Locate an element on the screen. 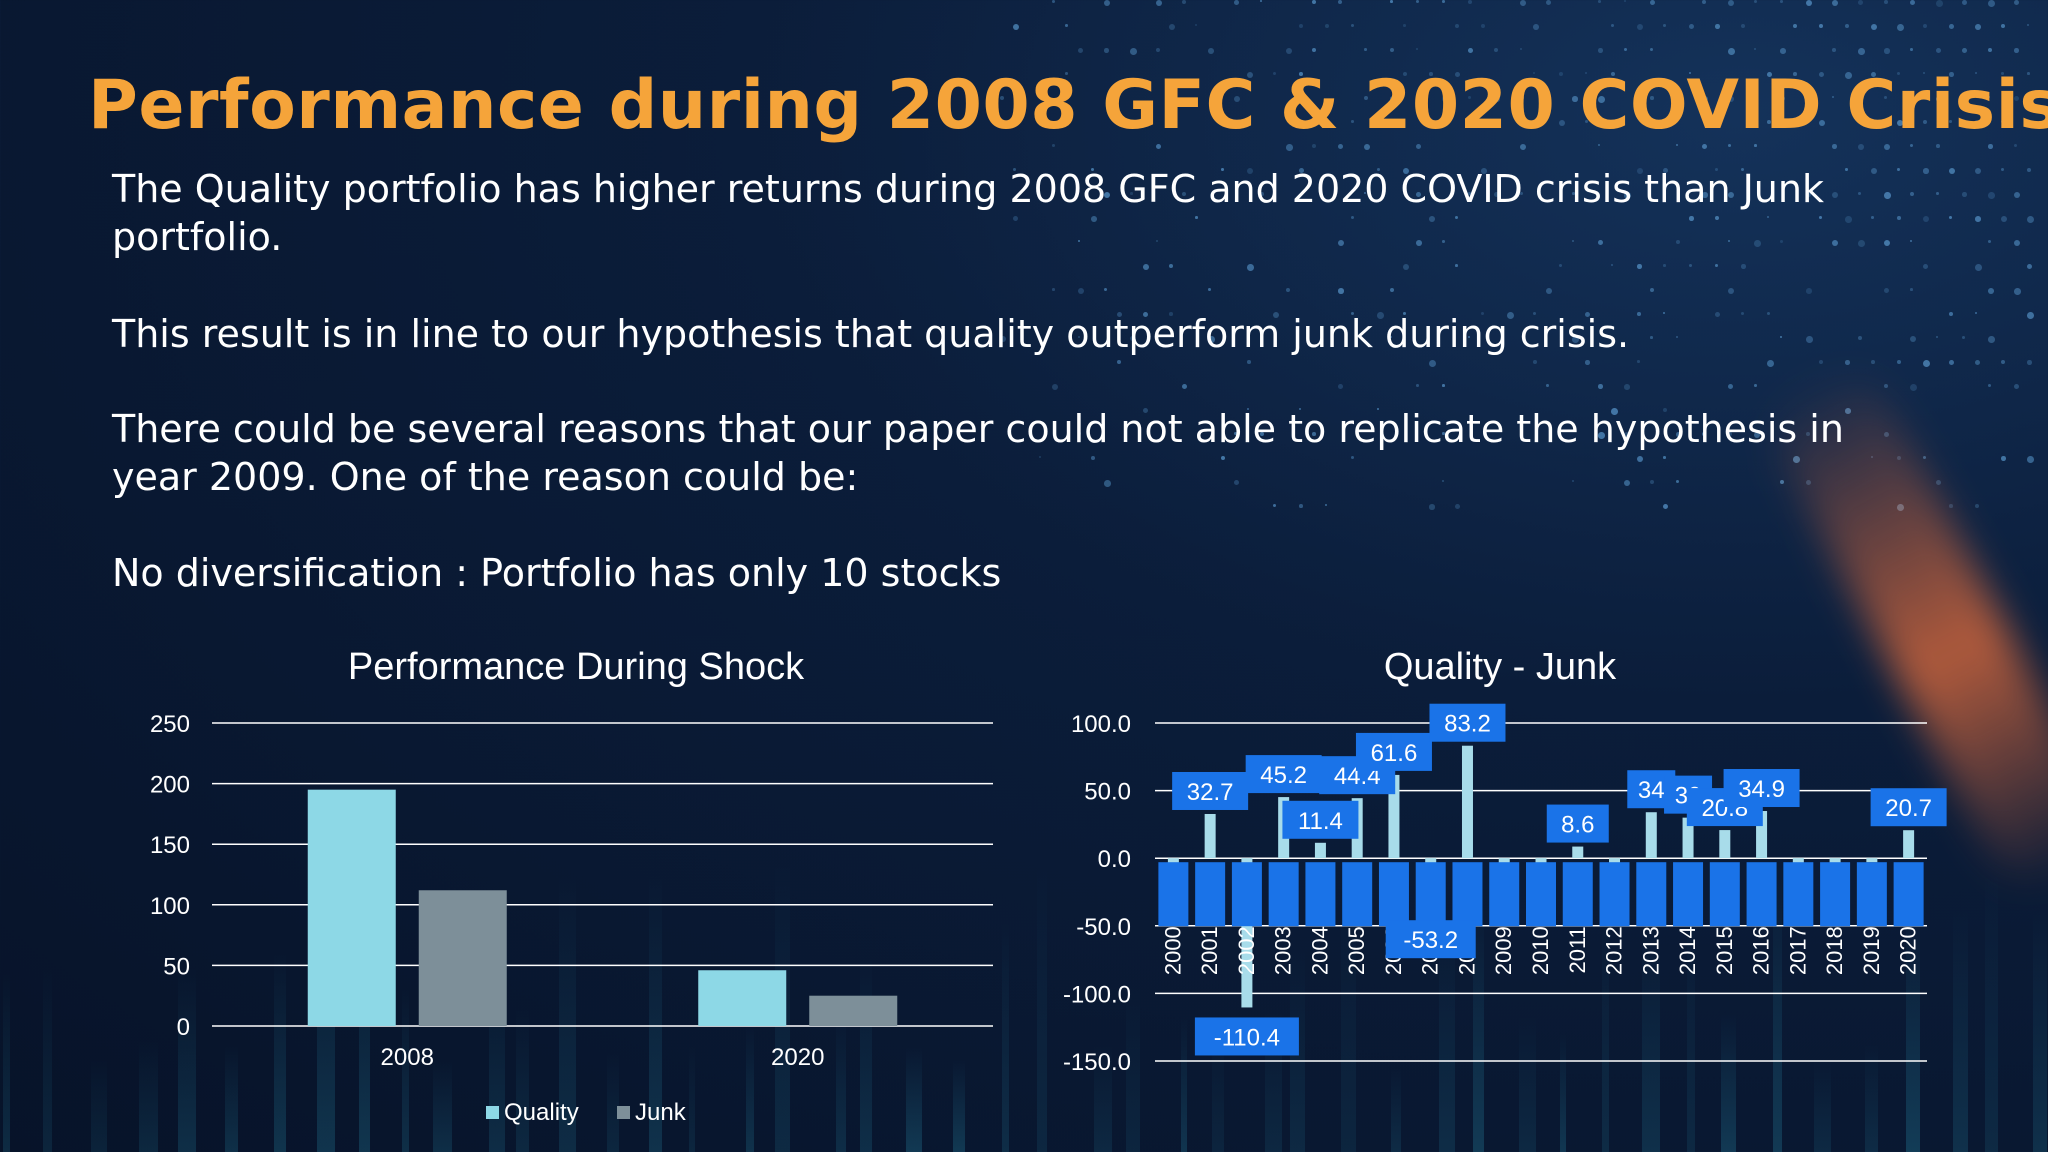 This screenshot has width=2048, height=1152. y-tick-label: 250 is located at coordinates (170, 724).